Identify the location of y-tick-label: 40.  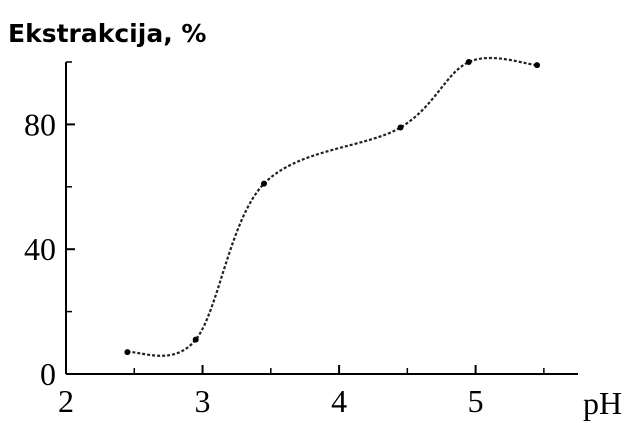
(40, 249).